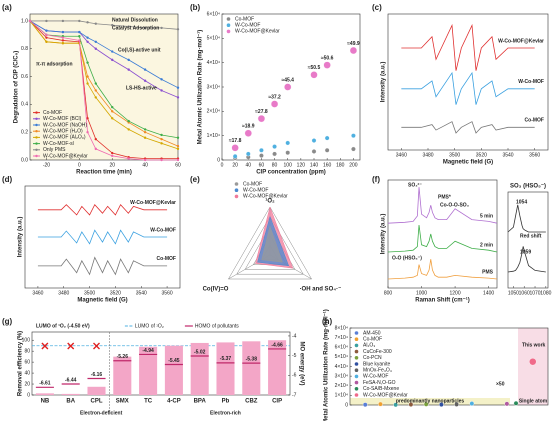 This screenshot has width=553, height=421. What do you see at coordinates (513, 293) in the screenshot?
I see `x-tick-label: 1050` at bounding box center [513, 293].